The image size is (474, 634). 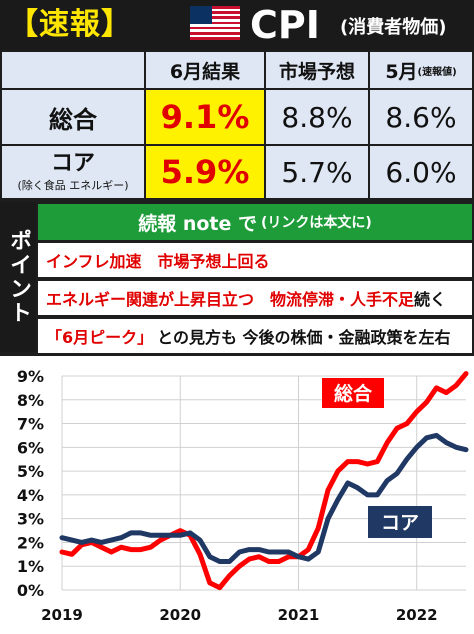 What do you see at coordinates (421, 70) in the screenshot?
I see `col-header-prev: 5月 (速報値)` at bounding box center [421, 70].